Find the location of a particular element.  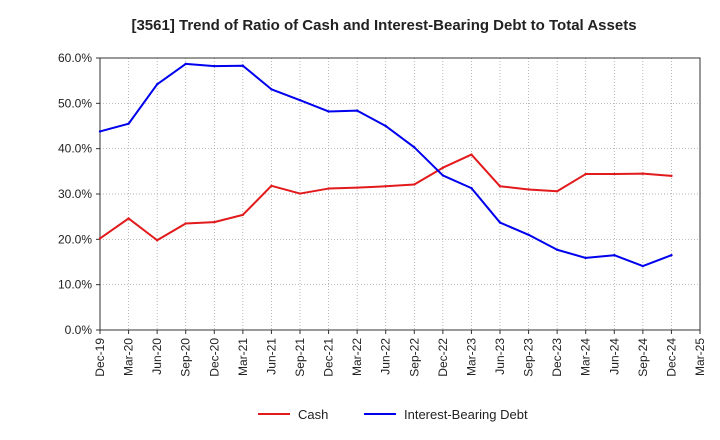

x-tick-label: Jun-23 is located at coordinates (500, 356).